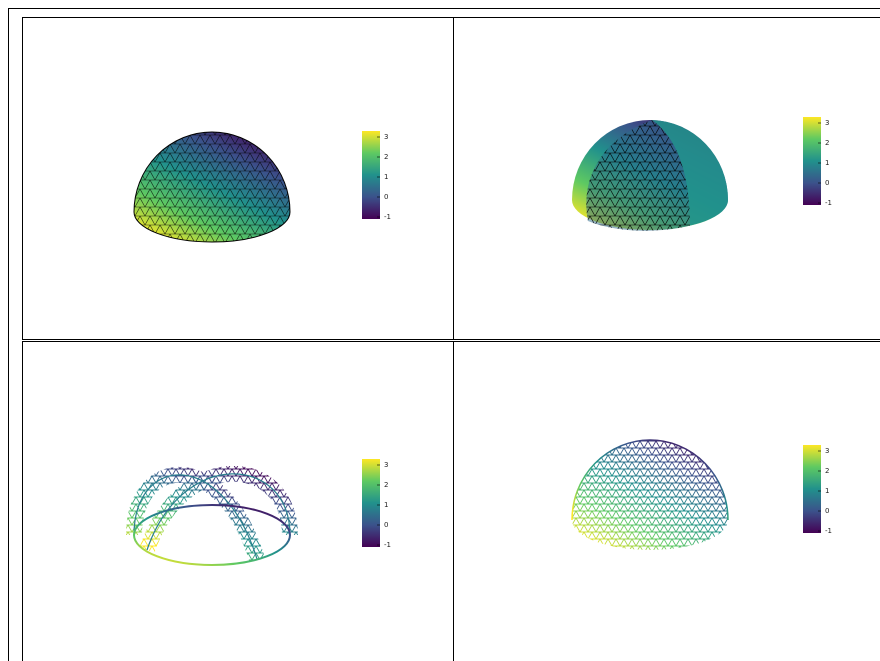  What do you see at coordinates (690, 173) in the screenshot?
I see `slice-right` at bounding box center [690, 173].